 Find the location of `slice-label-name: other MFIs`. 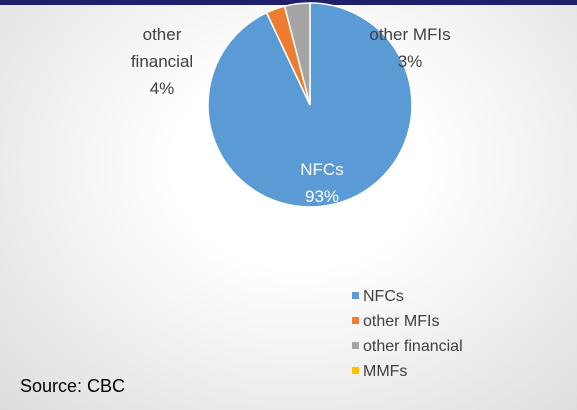

slice-label-name: other MFIs is located at coordinates (410, 34).